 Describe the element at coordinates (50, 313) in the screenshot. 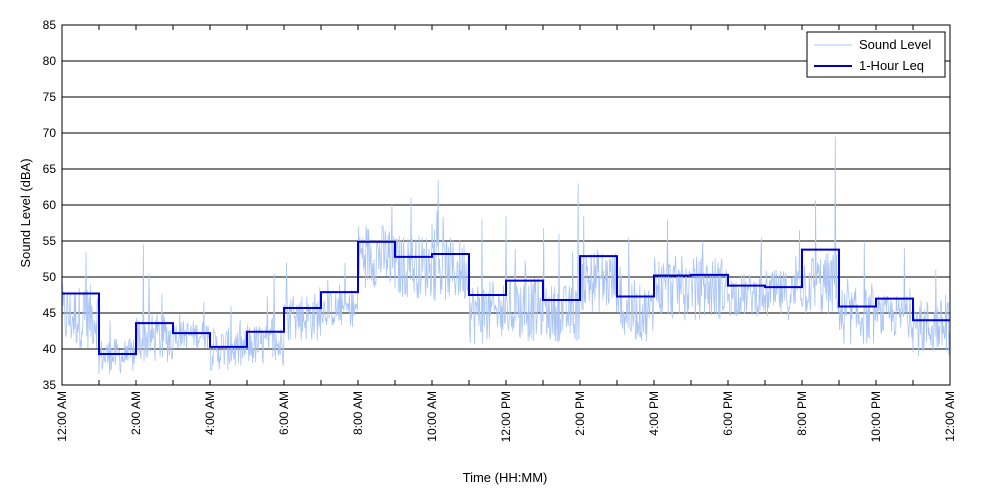

I see `y-tick-label-45: 45` at that location.